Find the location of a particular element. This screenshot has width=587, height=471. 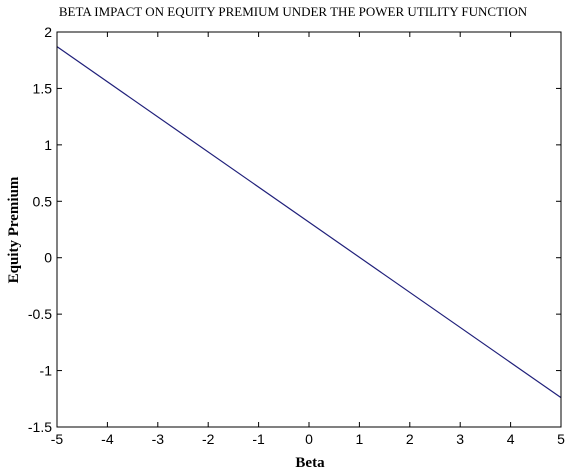

x-tick-label: 0 is located at coordinates (309, 439).